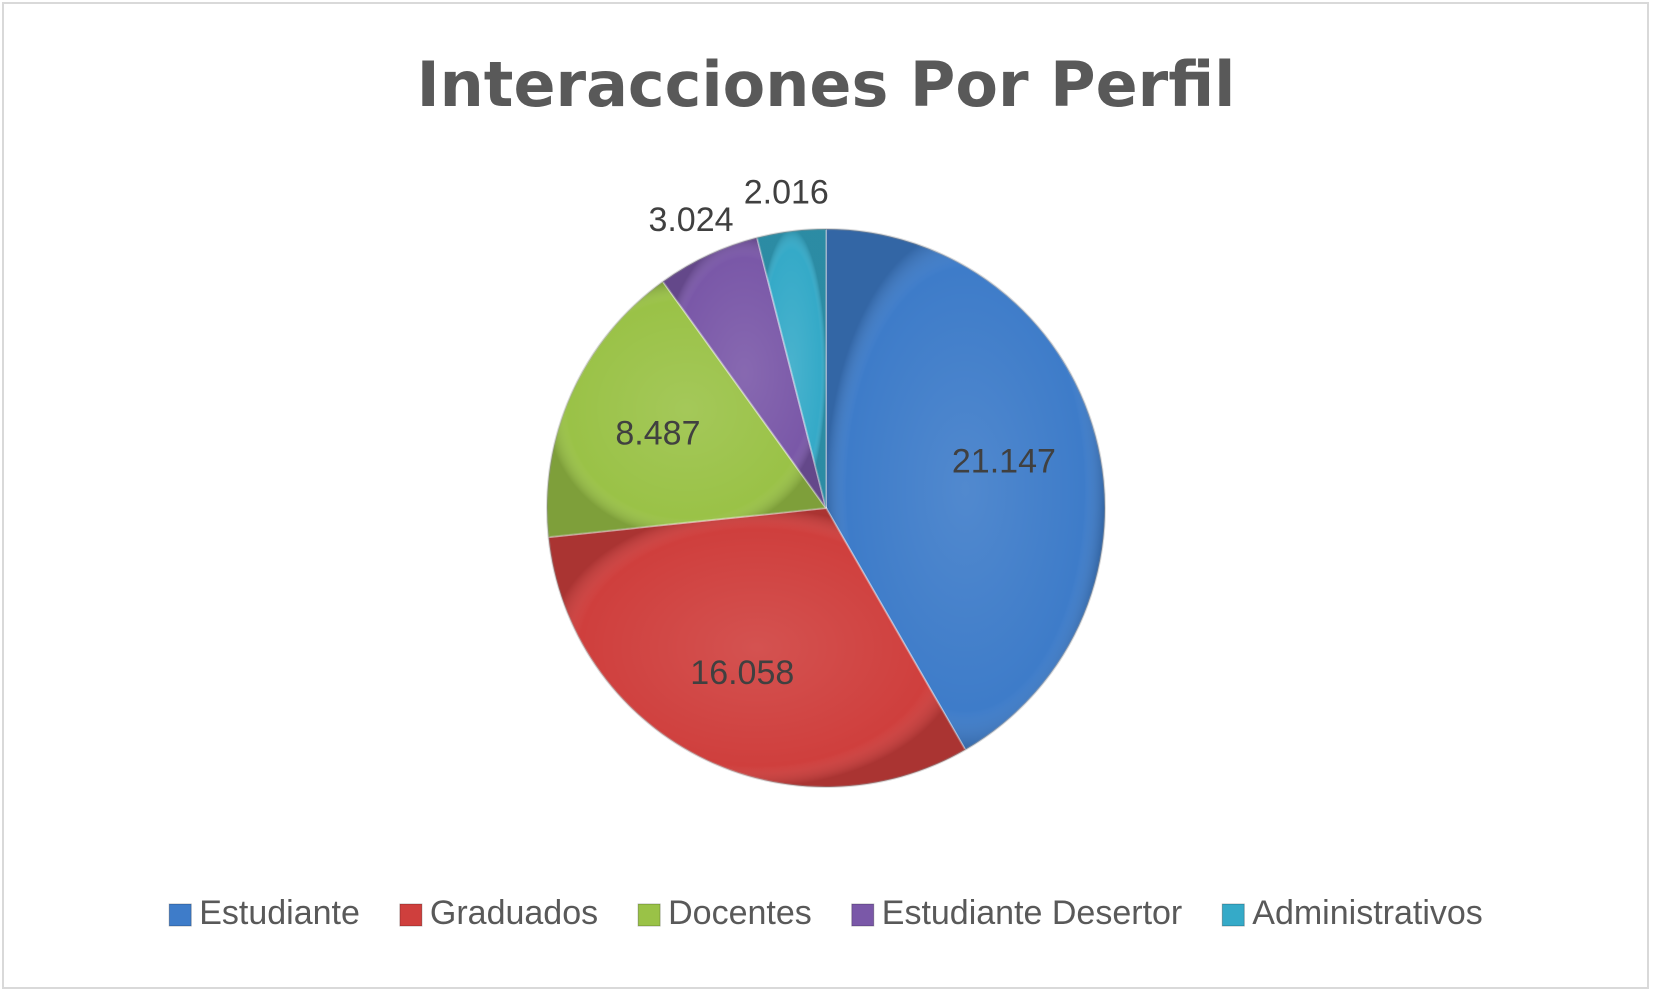 The image size is (1653, 993). I want to click on pie-slice-shading-estudiante-desertor, so click(744, 372).